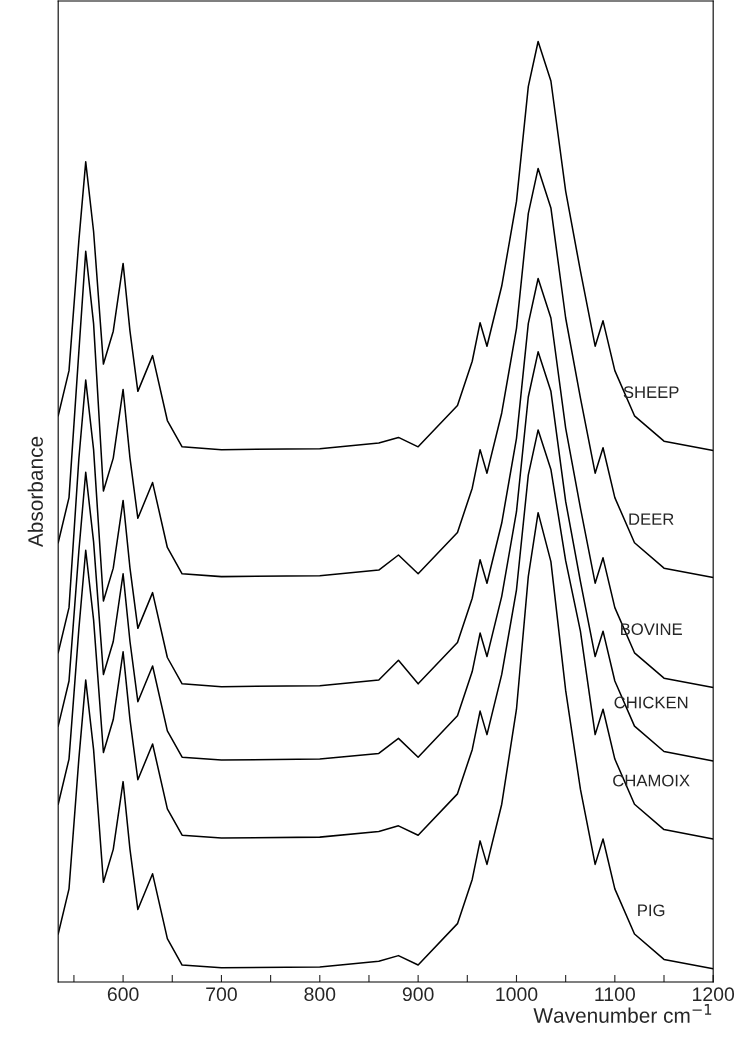 The height and width of the screenshot is (1061, 746). Describe the element at coordinates (123, 994) in the screenshot. I see `x-tick-label: 600` at that location.